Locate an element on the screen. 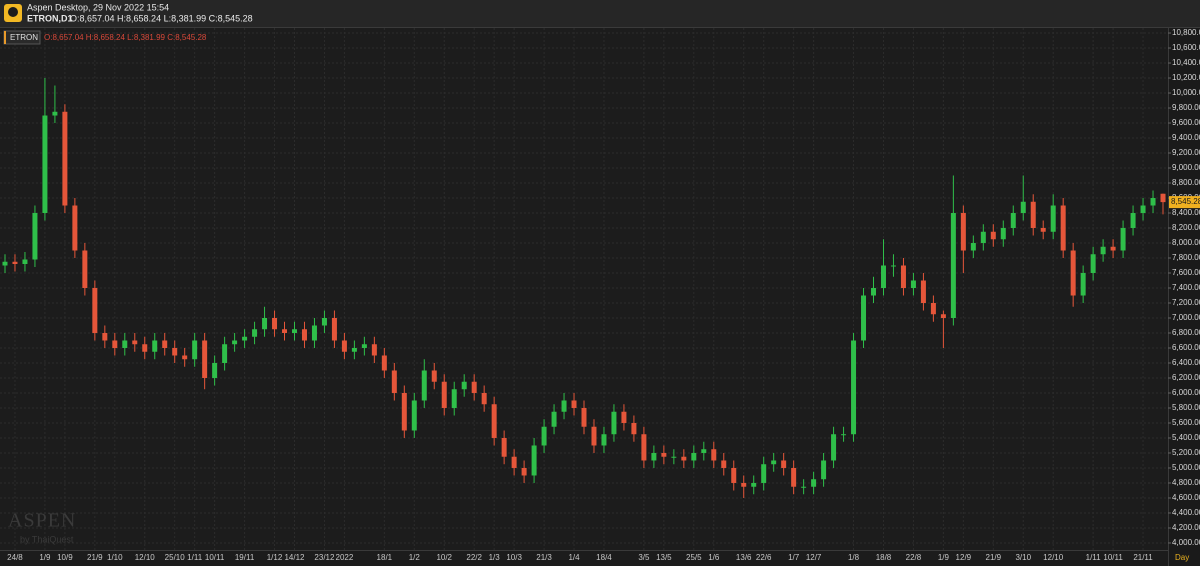 This screenshot has width=1200, height=566. x-tick-label: 22/6 is located at coordinates (764, 557).